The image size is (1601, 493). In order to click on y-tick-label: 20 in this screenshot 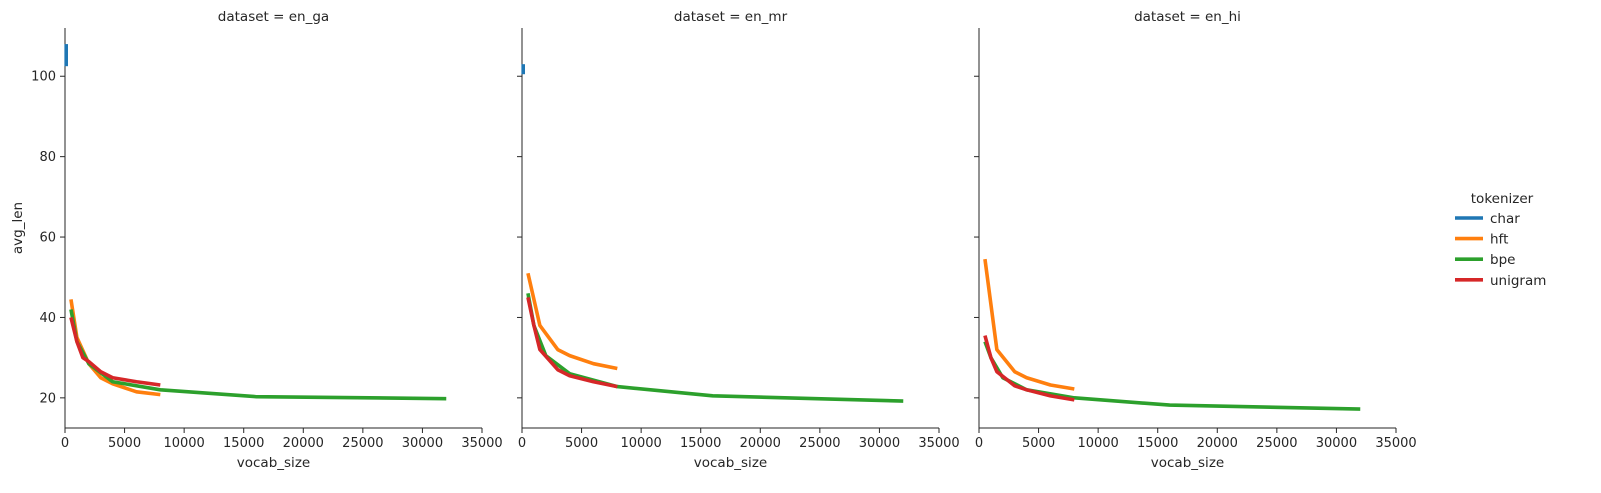, I will do `click(47, 398)`.